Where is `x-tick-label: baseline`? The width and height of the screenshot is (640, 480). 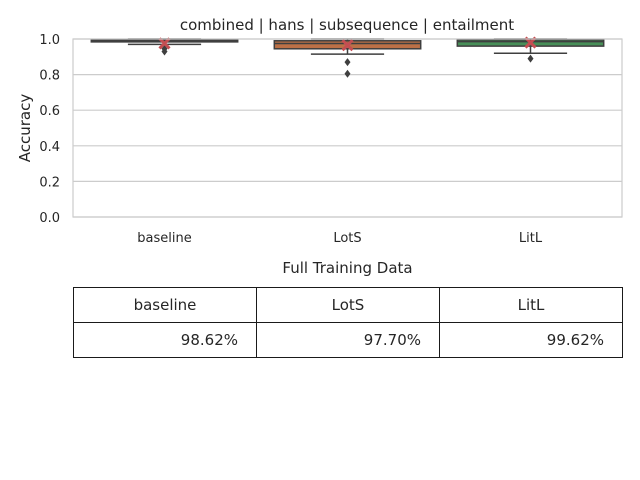
x-tick-label: baseline is located at coordinates (164, 238).